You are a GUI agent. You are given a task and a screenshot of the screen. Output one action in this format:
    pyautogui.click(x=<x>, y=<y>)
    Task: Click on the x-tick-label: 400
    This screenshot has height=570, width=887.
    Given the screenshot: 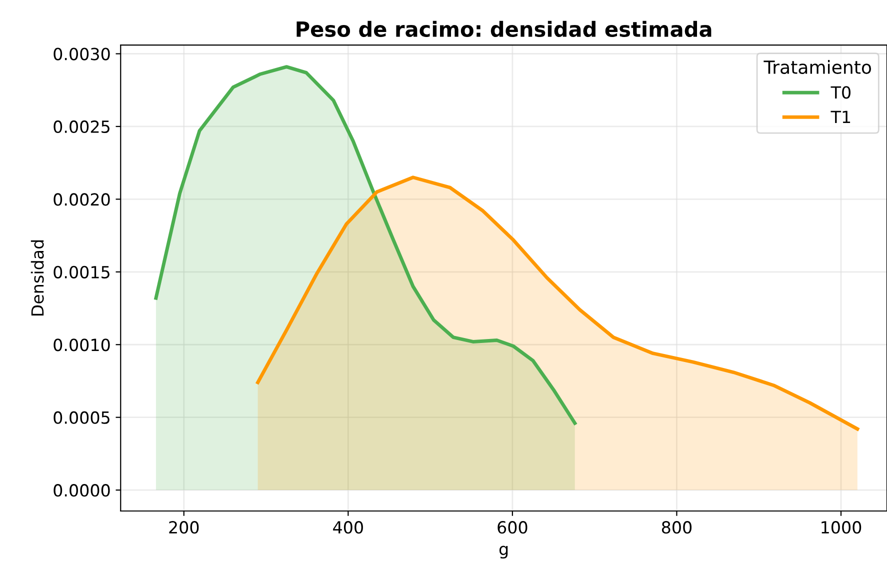 What is the action you would take?
    pyautogui.click(x=348, y=527)
    